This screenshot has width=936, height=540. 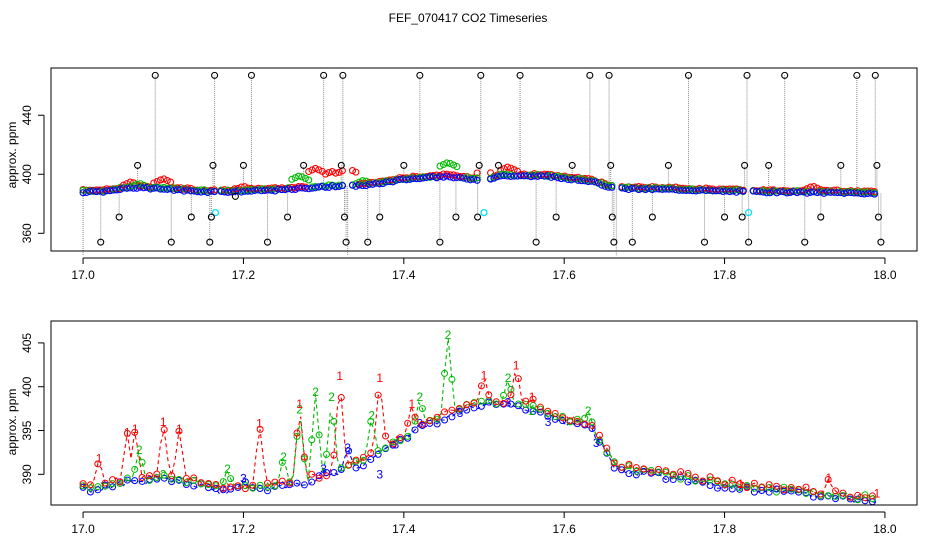 What do you see at coordinates (548, 422) in the screenshot?
I see `bottom-series-3-label: 3` at bounding box center [548, 422].